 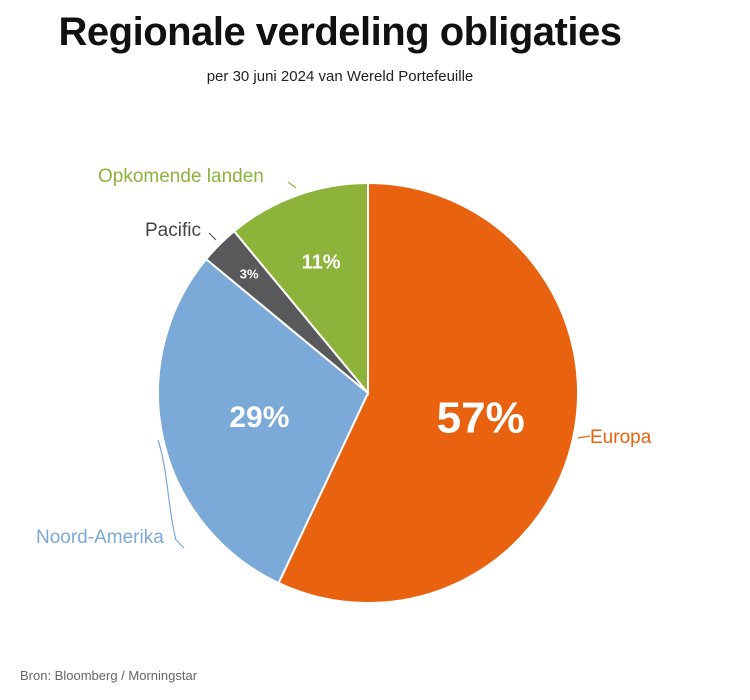 I want to click on callout-line-pacific, so click(x=212, y=236).